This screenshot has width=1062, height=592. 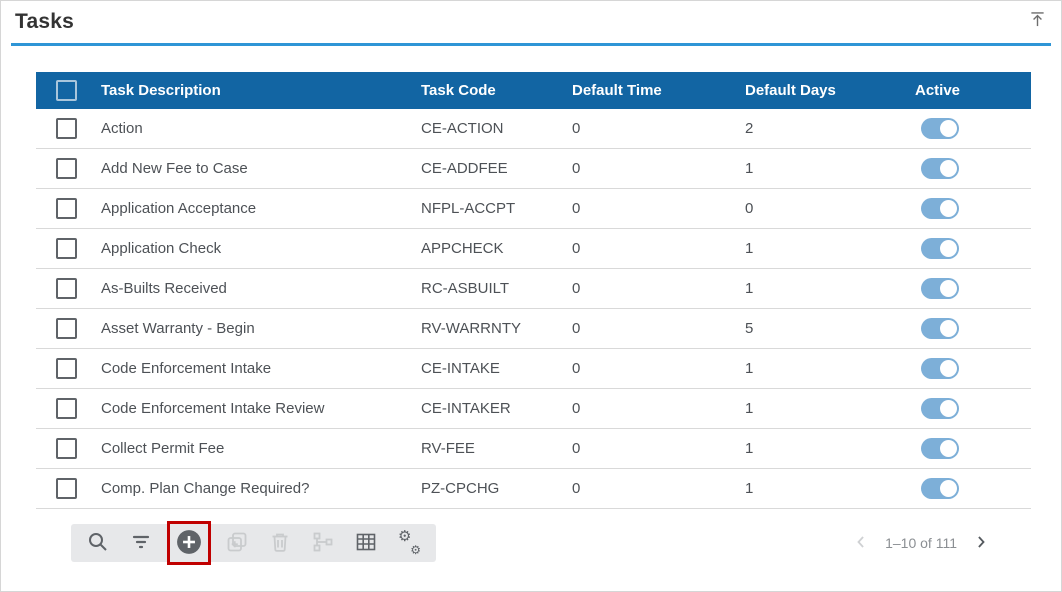 I want to click on table-row: Application Acceptance NFPL-ACCPT 0 0, so click(x=533, y=209).